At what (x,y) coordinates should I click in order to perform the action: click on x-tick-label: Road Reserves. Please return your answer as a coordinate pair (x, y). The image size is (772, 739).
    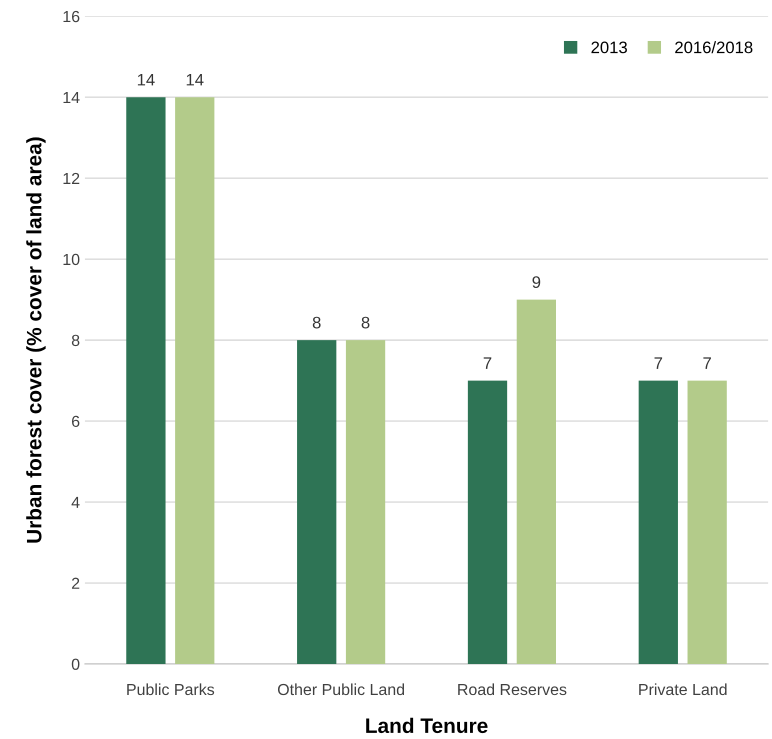
    Looking at the image, I should click on (512, 689).